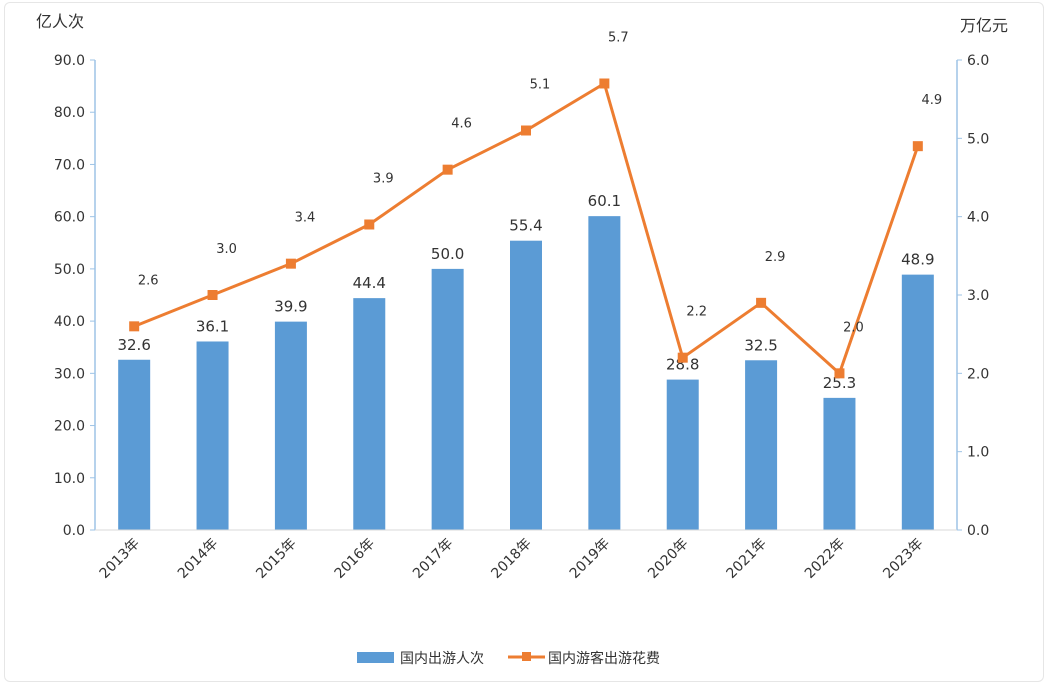  What do you see at coordinates (511, 559) in the screenshot?
I see `x-axis-tick-label: 2018年` at bounding box center [511, 559].